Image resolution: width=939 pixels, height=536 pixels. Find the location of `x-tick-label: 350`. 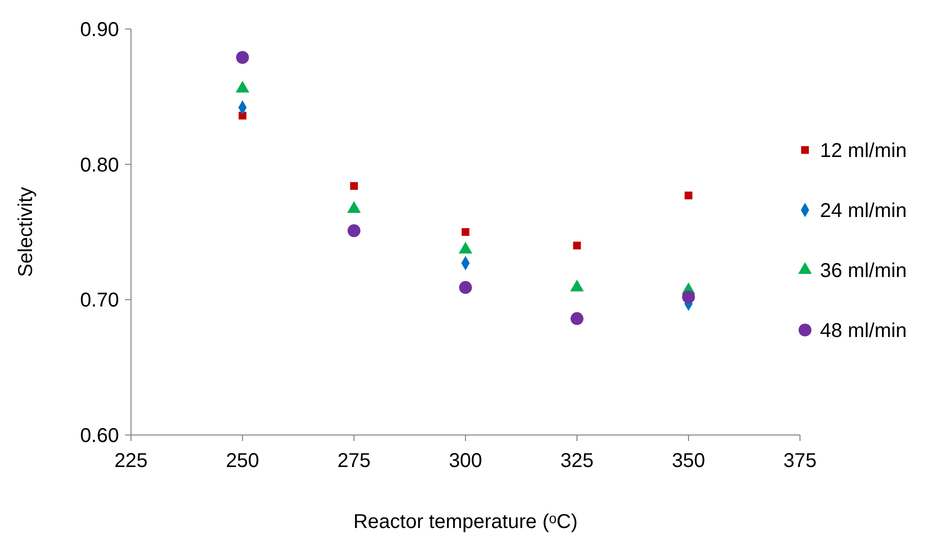

x-tick-label: 350 is located at coordinates (689, 461).